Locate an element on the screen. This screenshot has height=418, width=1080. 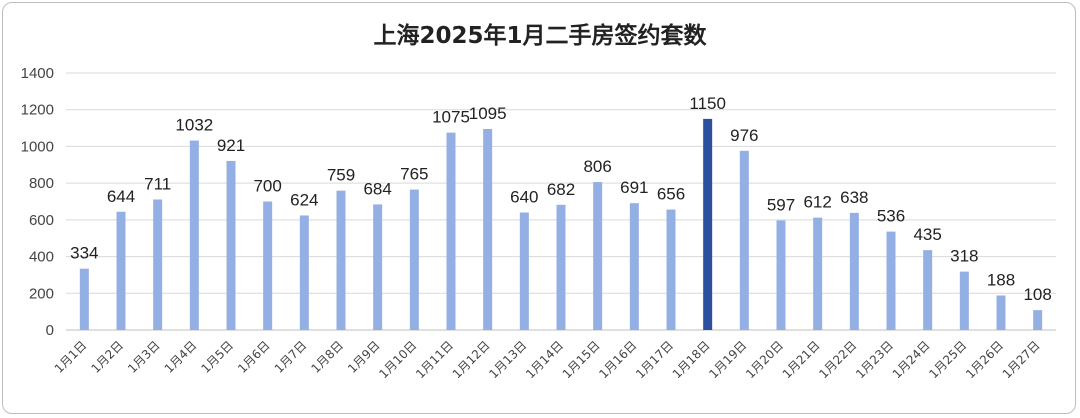
data-label: 711 is located at coordinates (157, 183).